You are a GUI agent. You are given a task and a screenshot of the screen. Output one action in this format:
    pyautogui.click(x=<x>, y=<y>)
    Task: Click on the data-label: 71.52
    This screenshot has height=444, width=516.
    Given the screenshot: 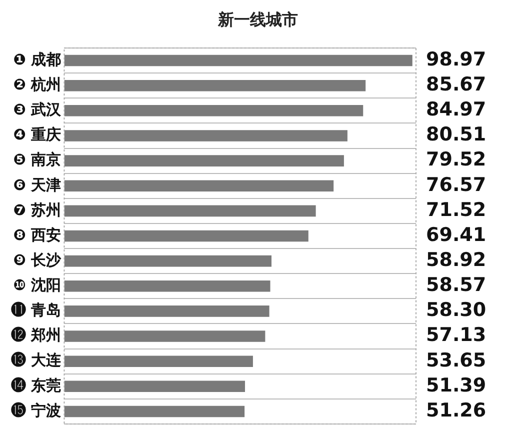 What is the action you would take?
    pyautogui.click(x=456, y=209)
    